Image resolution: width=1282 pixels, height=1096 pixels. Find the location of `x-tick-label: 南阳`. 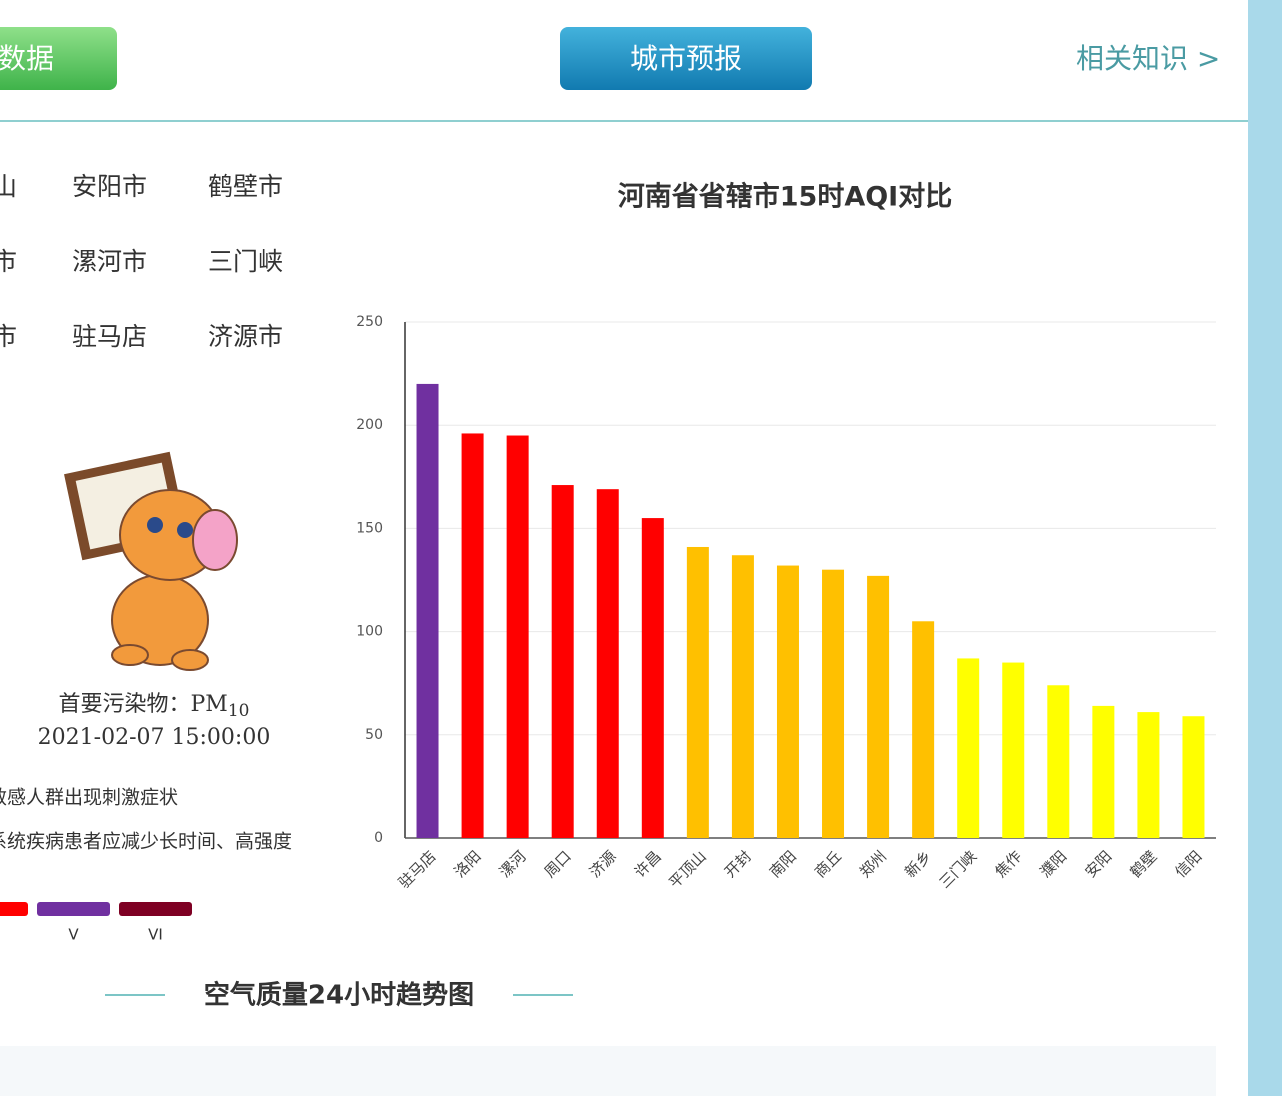

x-tick-label: 南阳 is located at coordinates (783, 864).